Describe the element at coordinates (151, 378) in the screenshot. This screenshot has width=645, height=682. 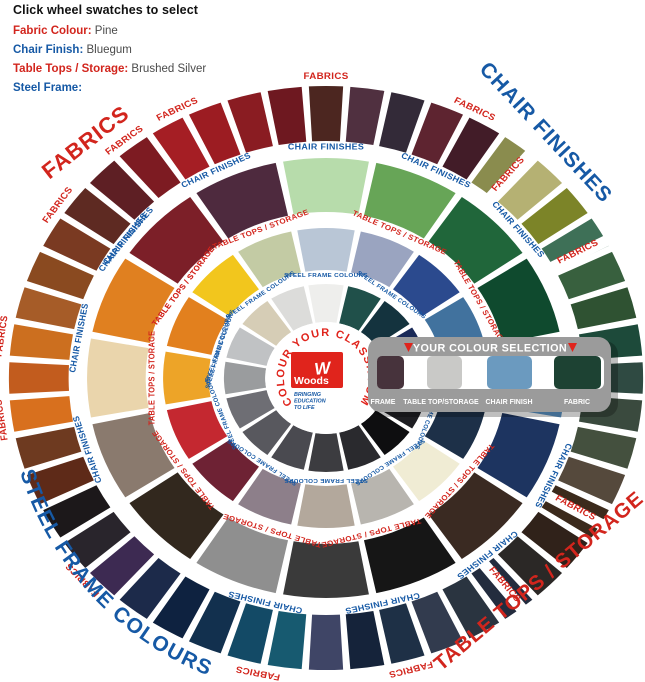
I see `table-tops-storage-ring-label: TABLE TOPS / STORAGE` at that location.